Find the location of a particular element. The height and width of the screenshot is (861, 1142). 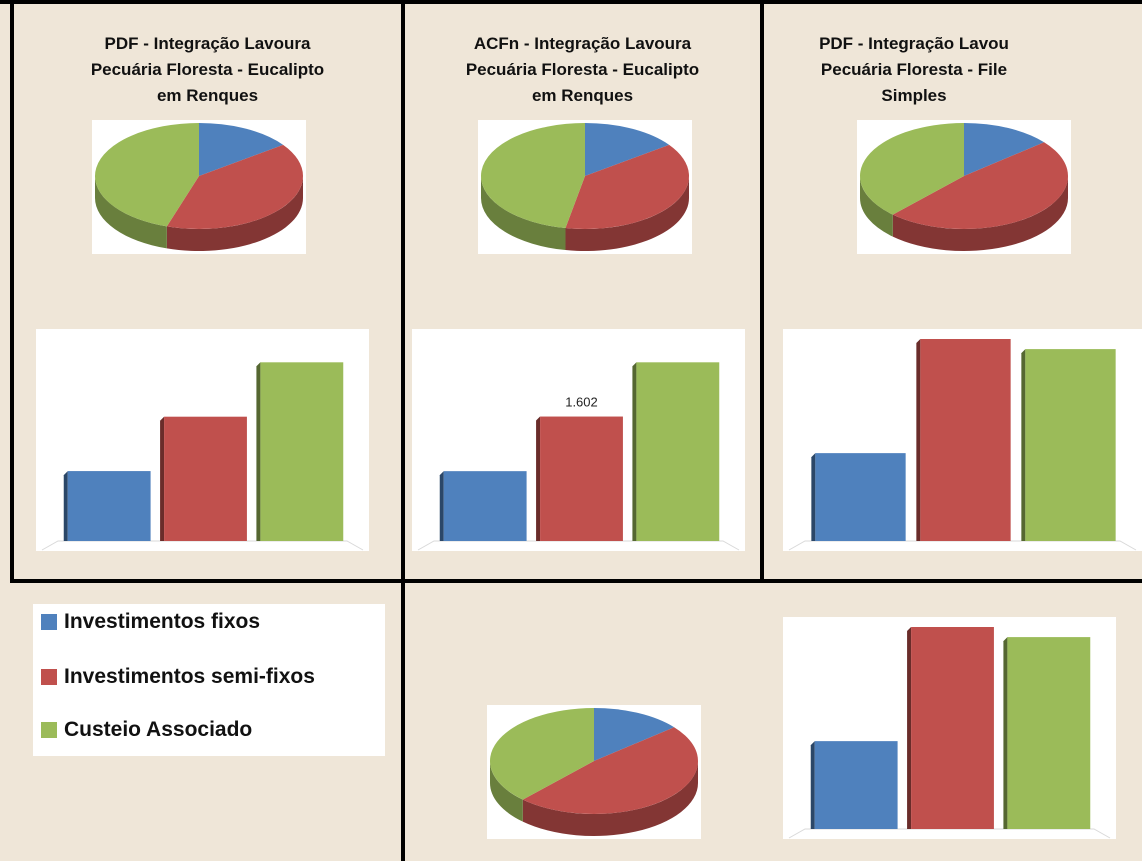

legend-item-investimentos-fixos: Investimentos fixos is located at coordinates (150, 622).